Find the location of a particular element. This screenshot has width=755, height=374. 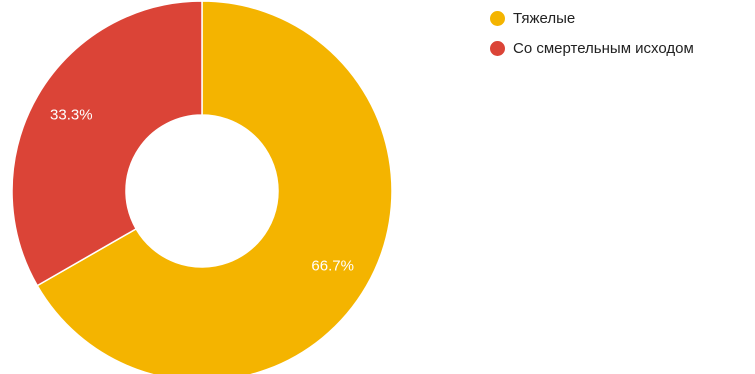

legend: Тяжелые Со смертельным исходом is located at coordinates (592, 39).